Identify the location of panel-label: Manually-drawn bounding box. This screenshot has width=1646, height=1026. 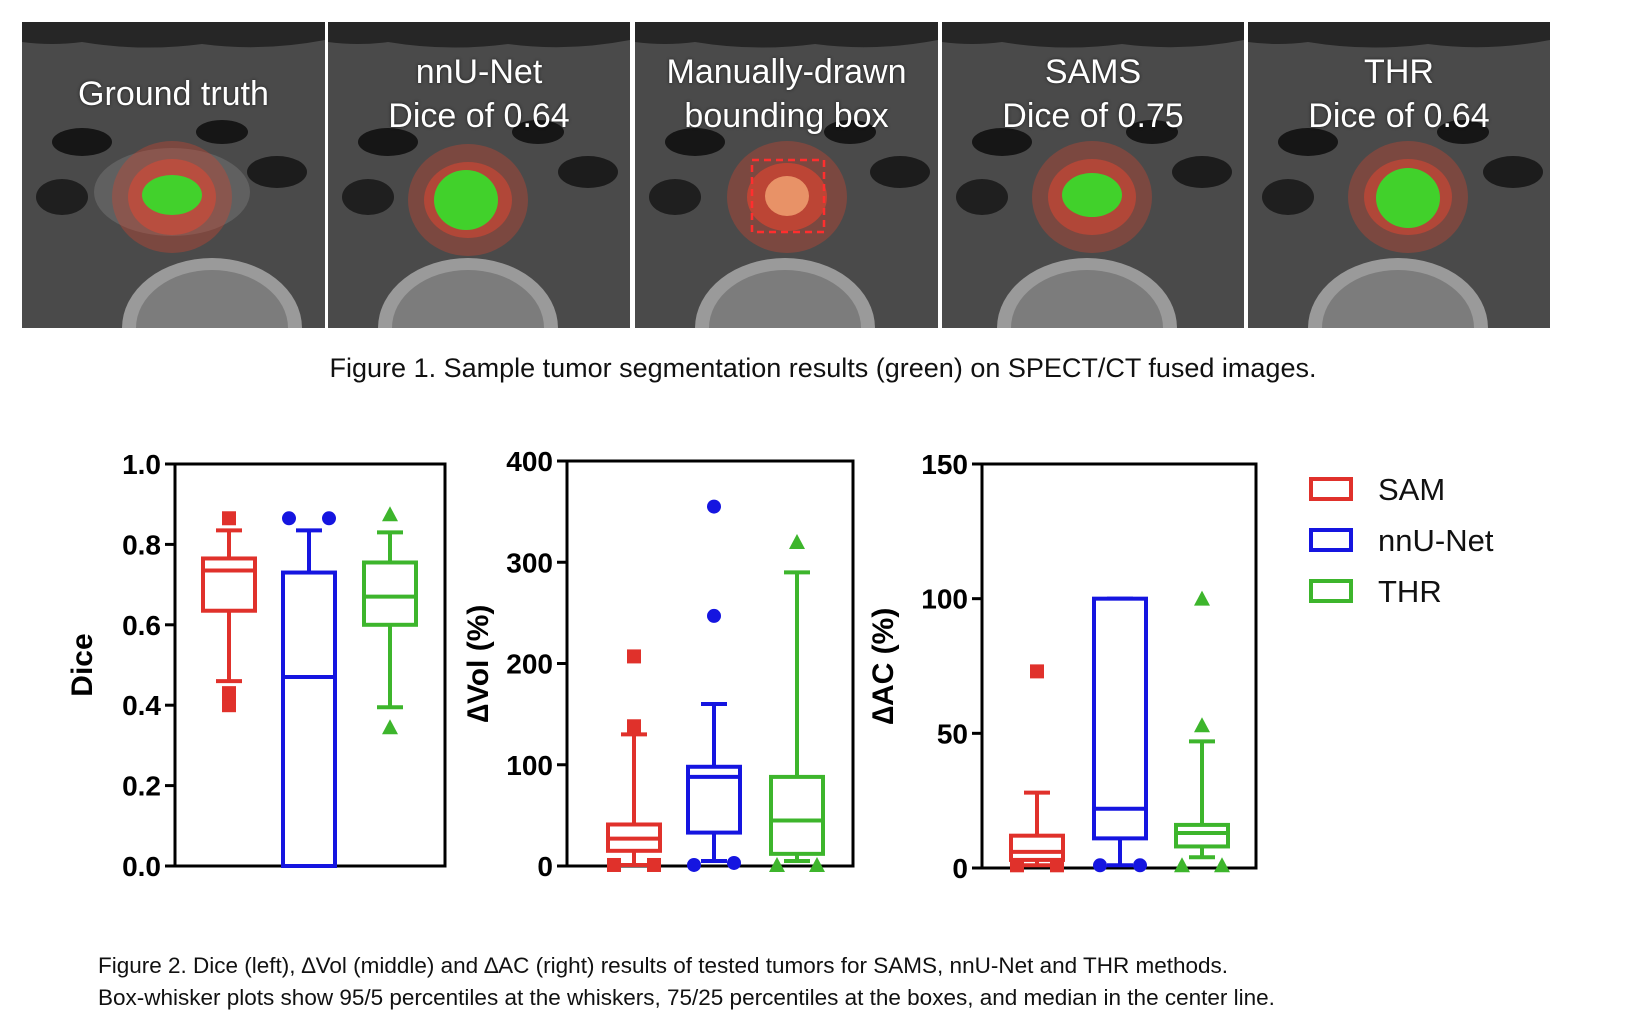
(786, 94).